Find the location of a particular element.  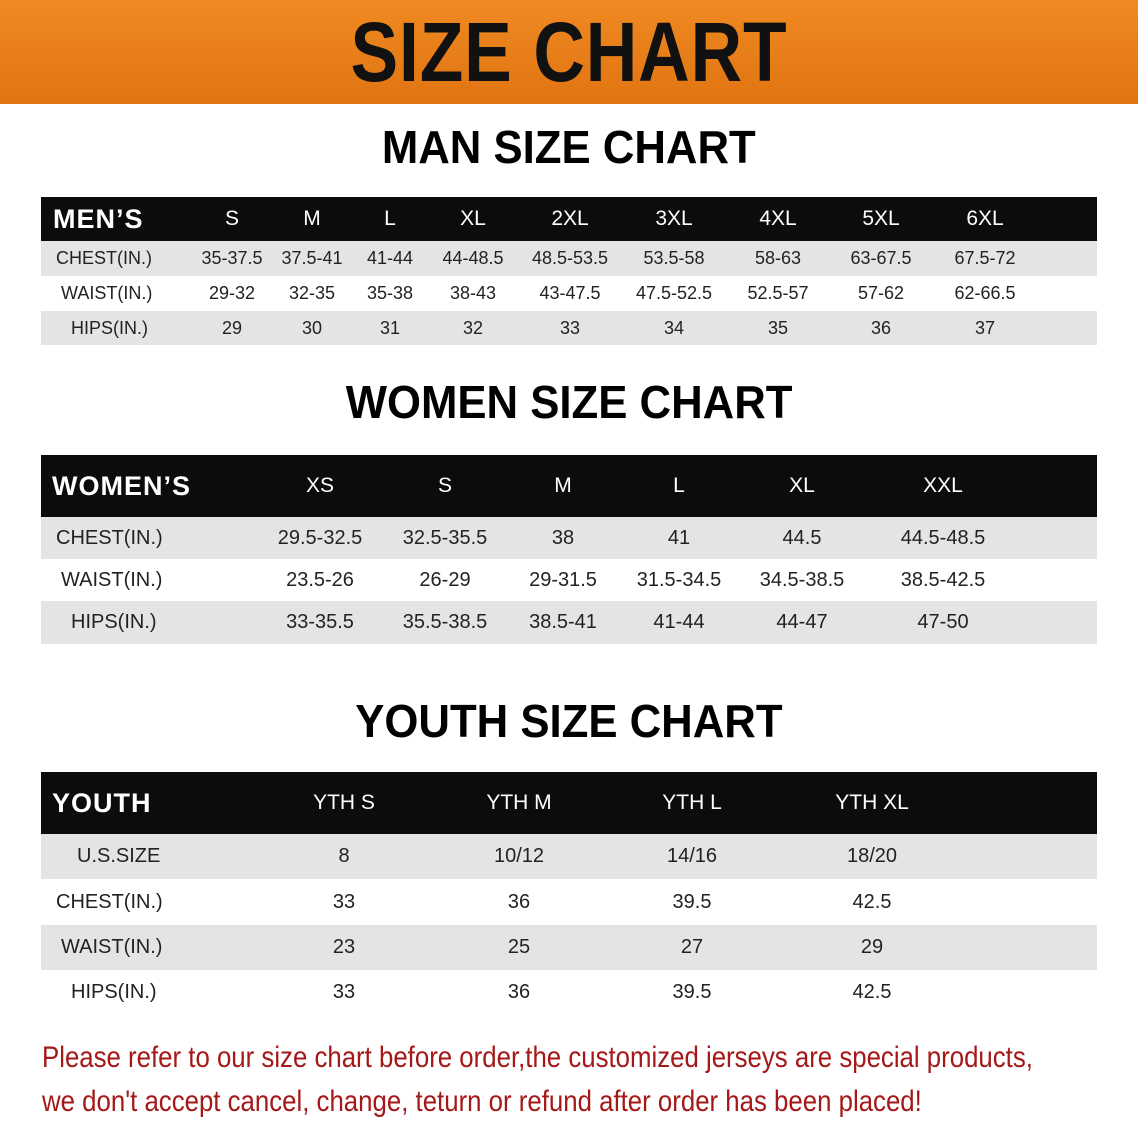

table-cell: 27 is located at coordinates (692, 947).